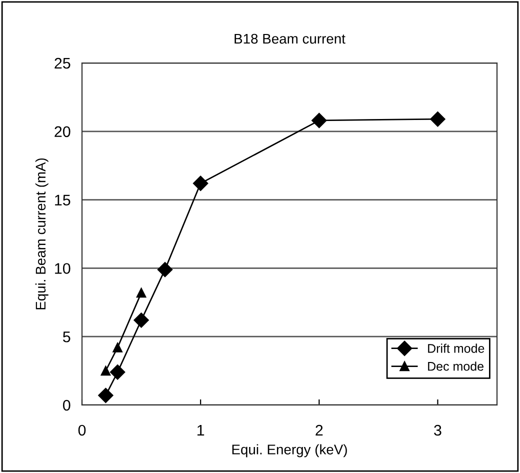 The height and width of the screenshot is (473, 520). I want to click on y-tick-label: 0, so click(66, 405).